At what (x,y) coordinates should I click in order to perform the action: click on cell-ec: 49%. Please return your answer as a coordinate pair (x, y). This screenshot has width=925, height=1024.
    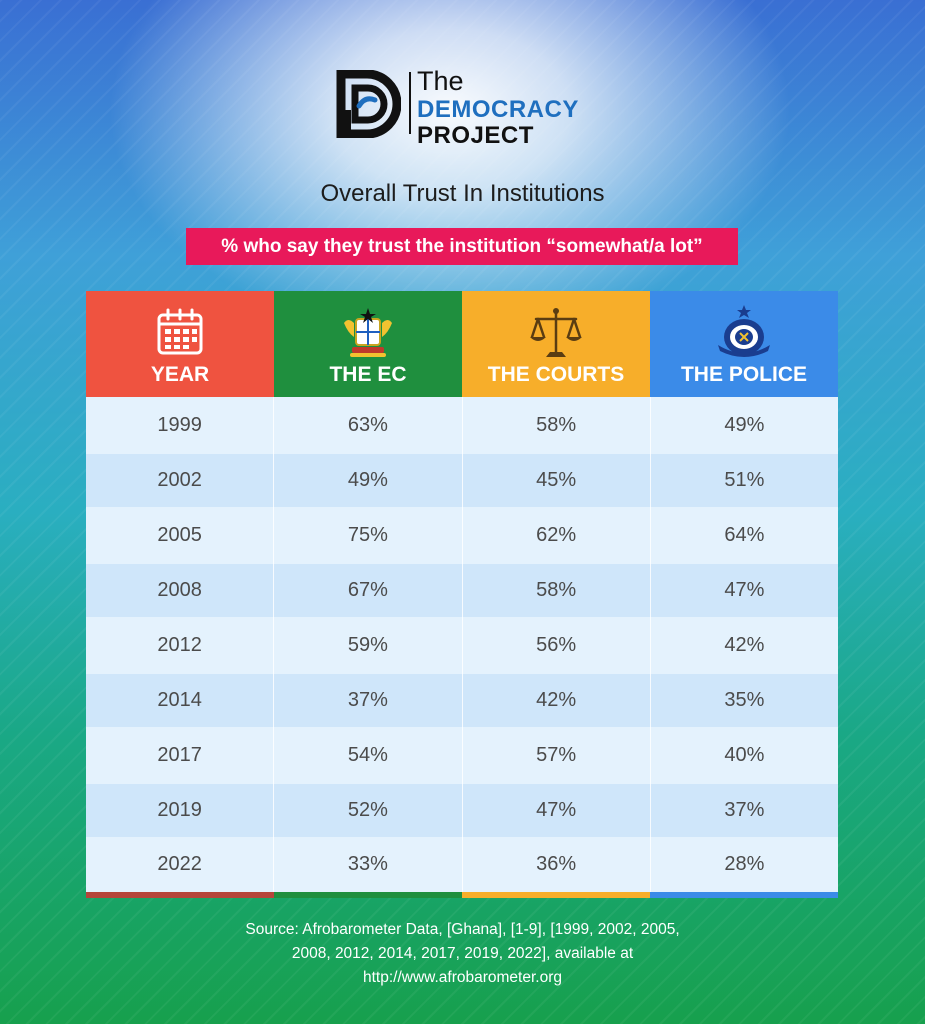
    Looking at the image, I should click on (367, 480).